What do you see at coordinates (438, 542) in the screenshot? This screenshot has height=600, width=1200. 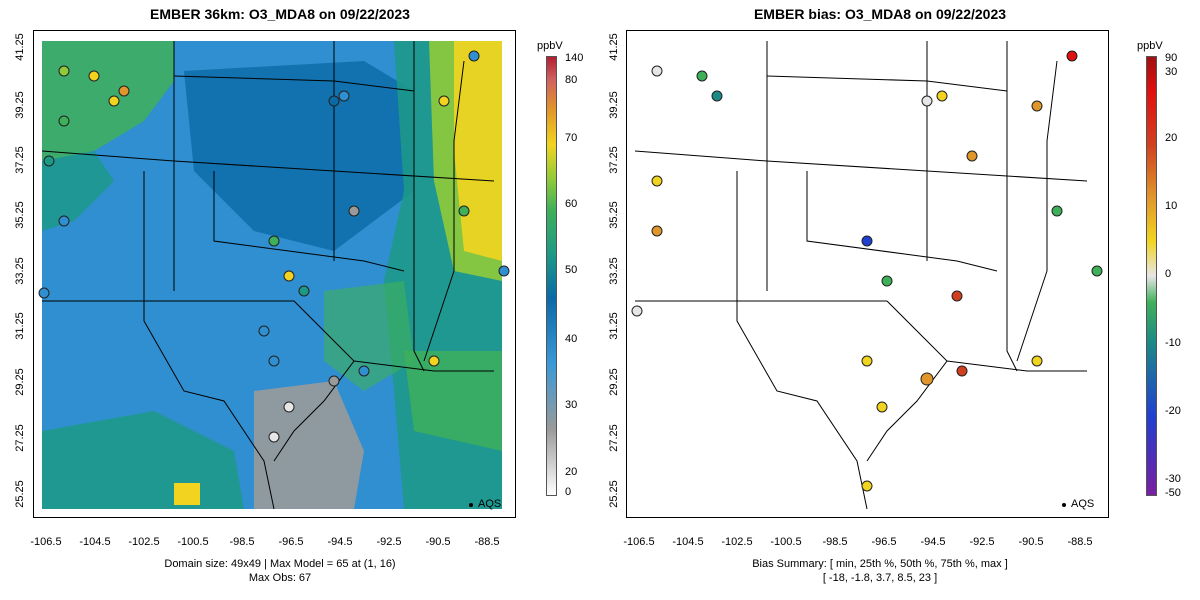 I see `x-tick-label: -90.5` at bounding box center [438, 542].